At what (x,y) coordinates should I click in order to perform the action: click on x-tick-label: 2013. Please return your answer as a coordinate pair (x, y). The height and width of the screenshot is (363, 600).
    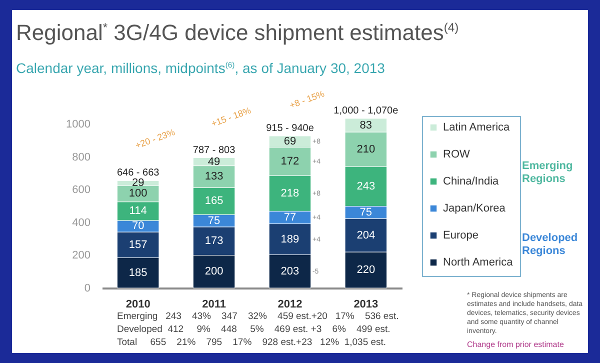
    Looking at the image, I should click on (366, 304).